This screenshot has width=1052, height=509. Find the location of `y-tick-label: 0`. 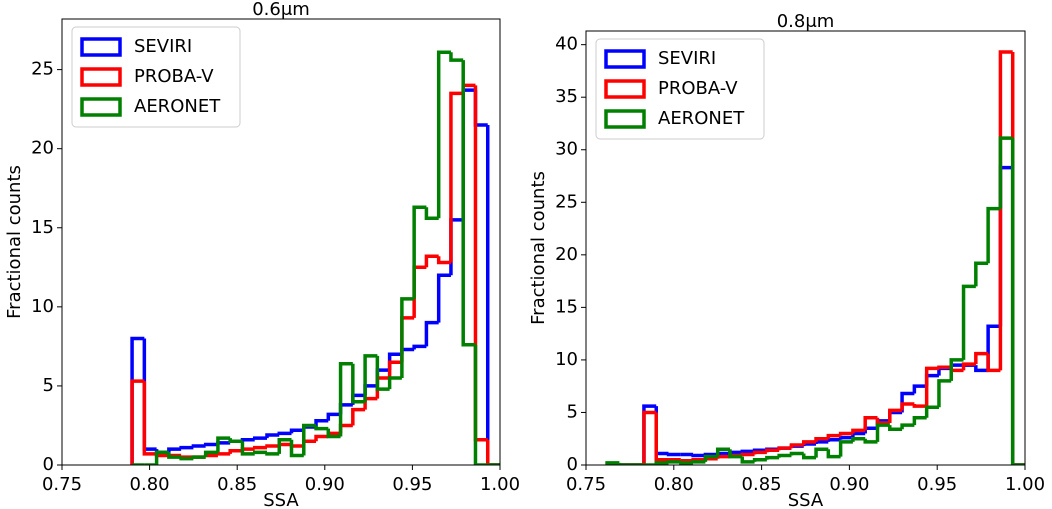

y-tick-label: 0 is located at coordinates (572, 464).